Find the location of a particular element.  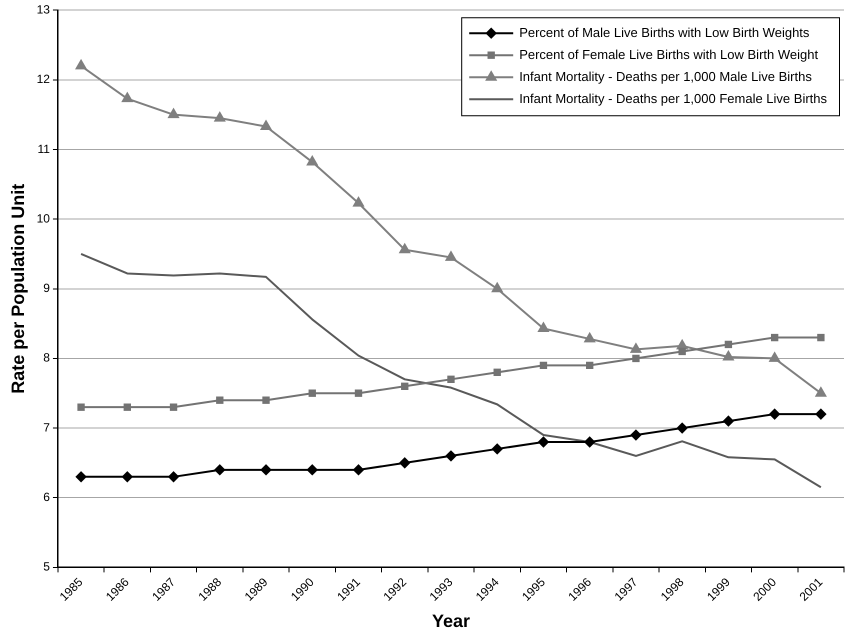

legend-label: Infant Mortality - Deaths per 1,000 Male Live Births is located at coordinates (665, 76).